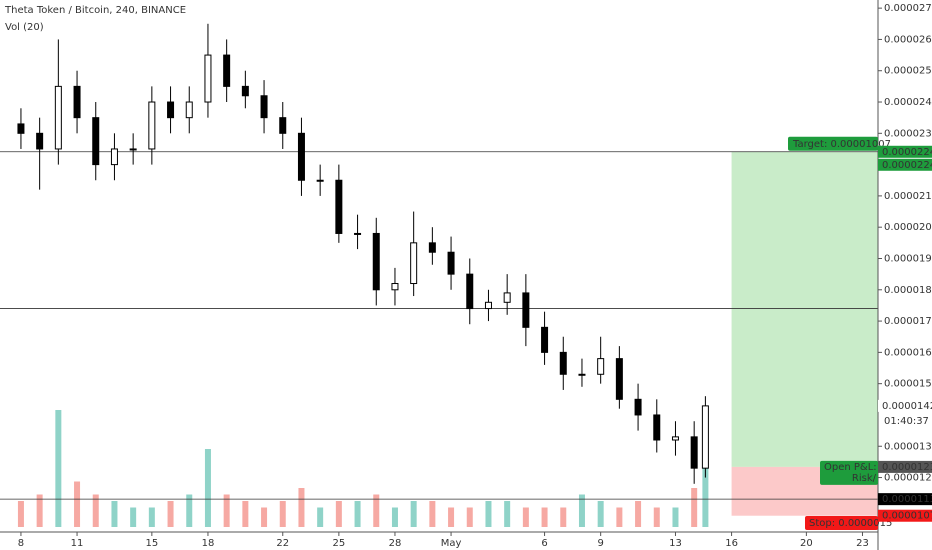  Describe the element at coordinates (850, 523) in the screenshot. I see `stop-label: Stop: 0.0000015` at that location.